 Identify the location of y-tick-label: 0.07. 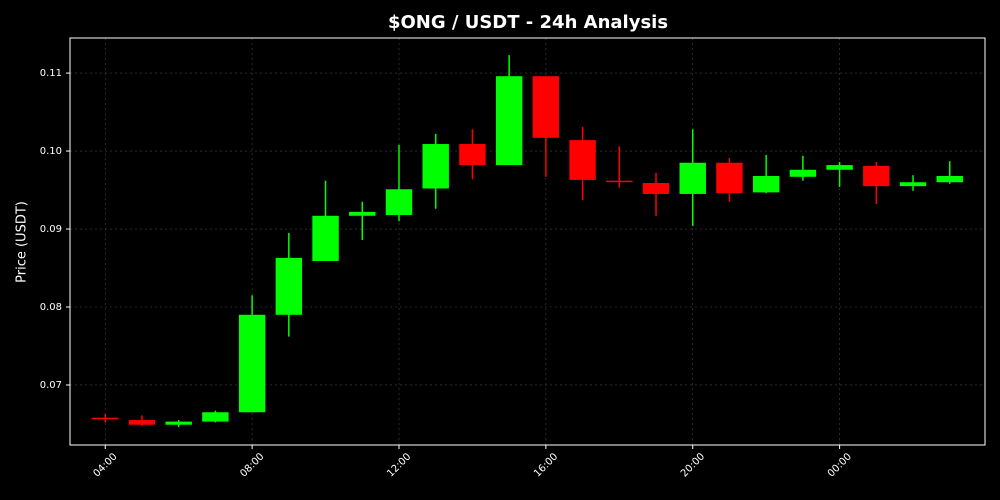
(51, 385).